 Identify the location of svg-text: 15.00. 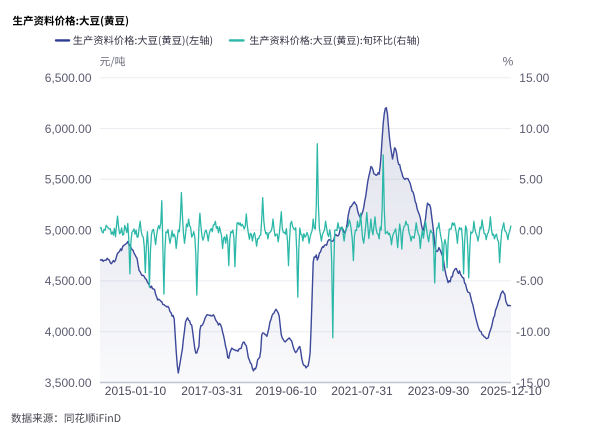
(534, 78).